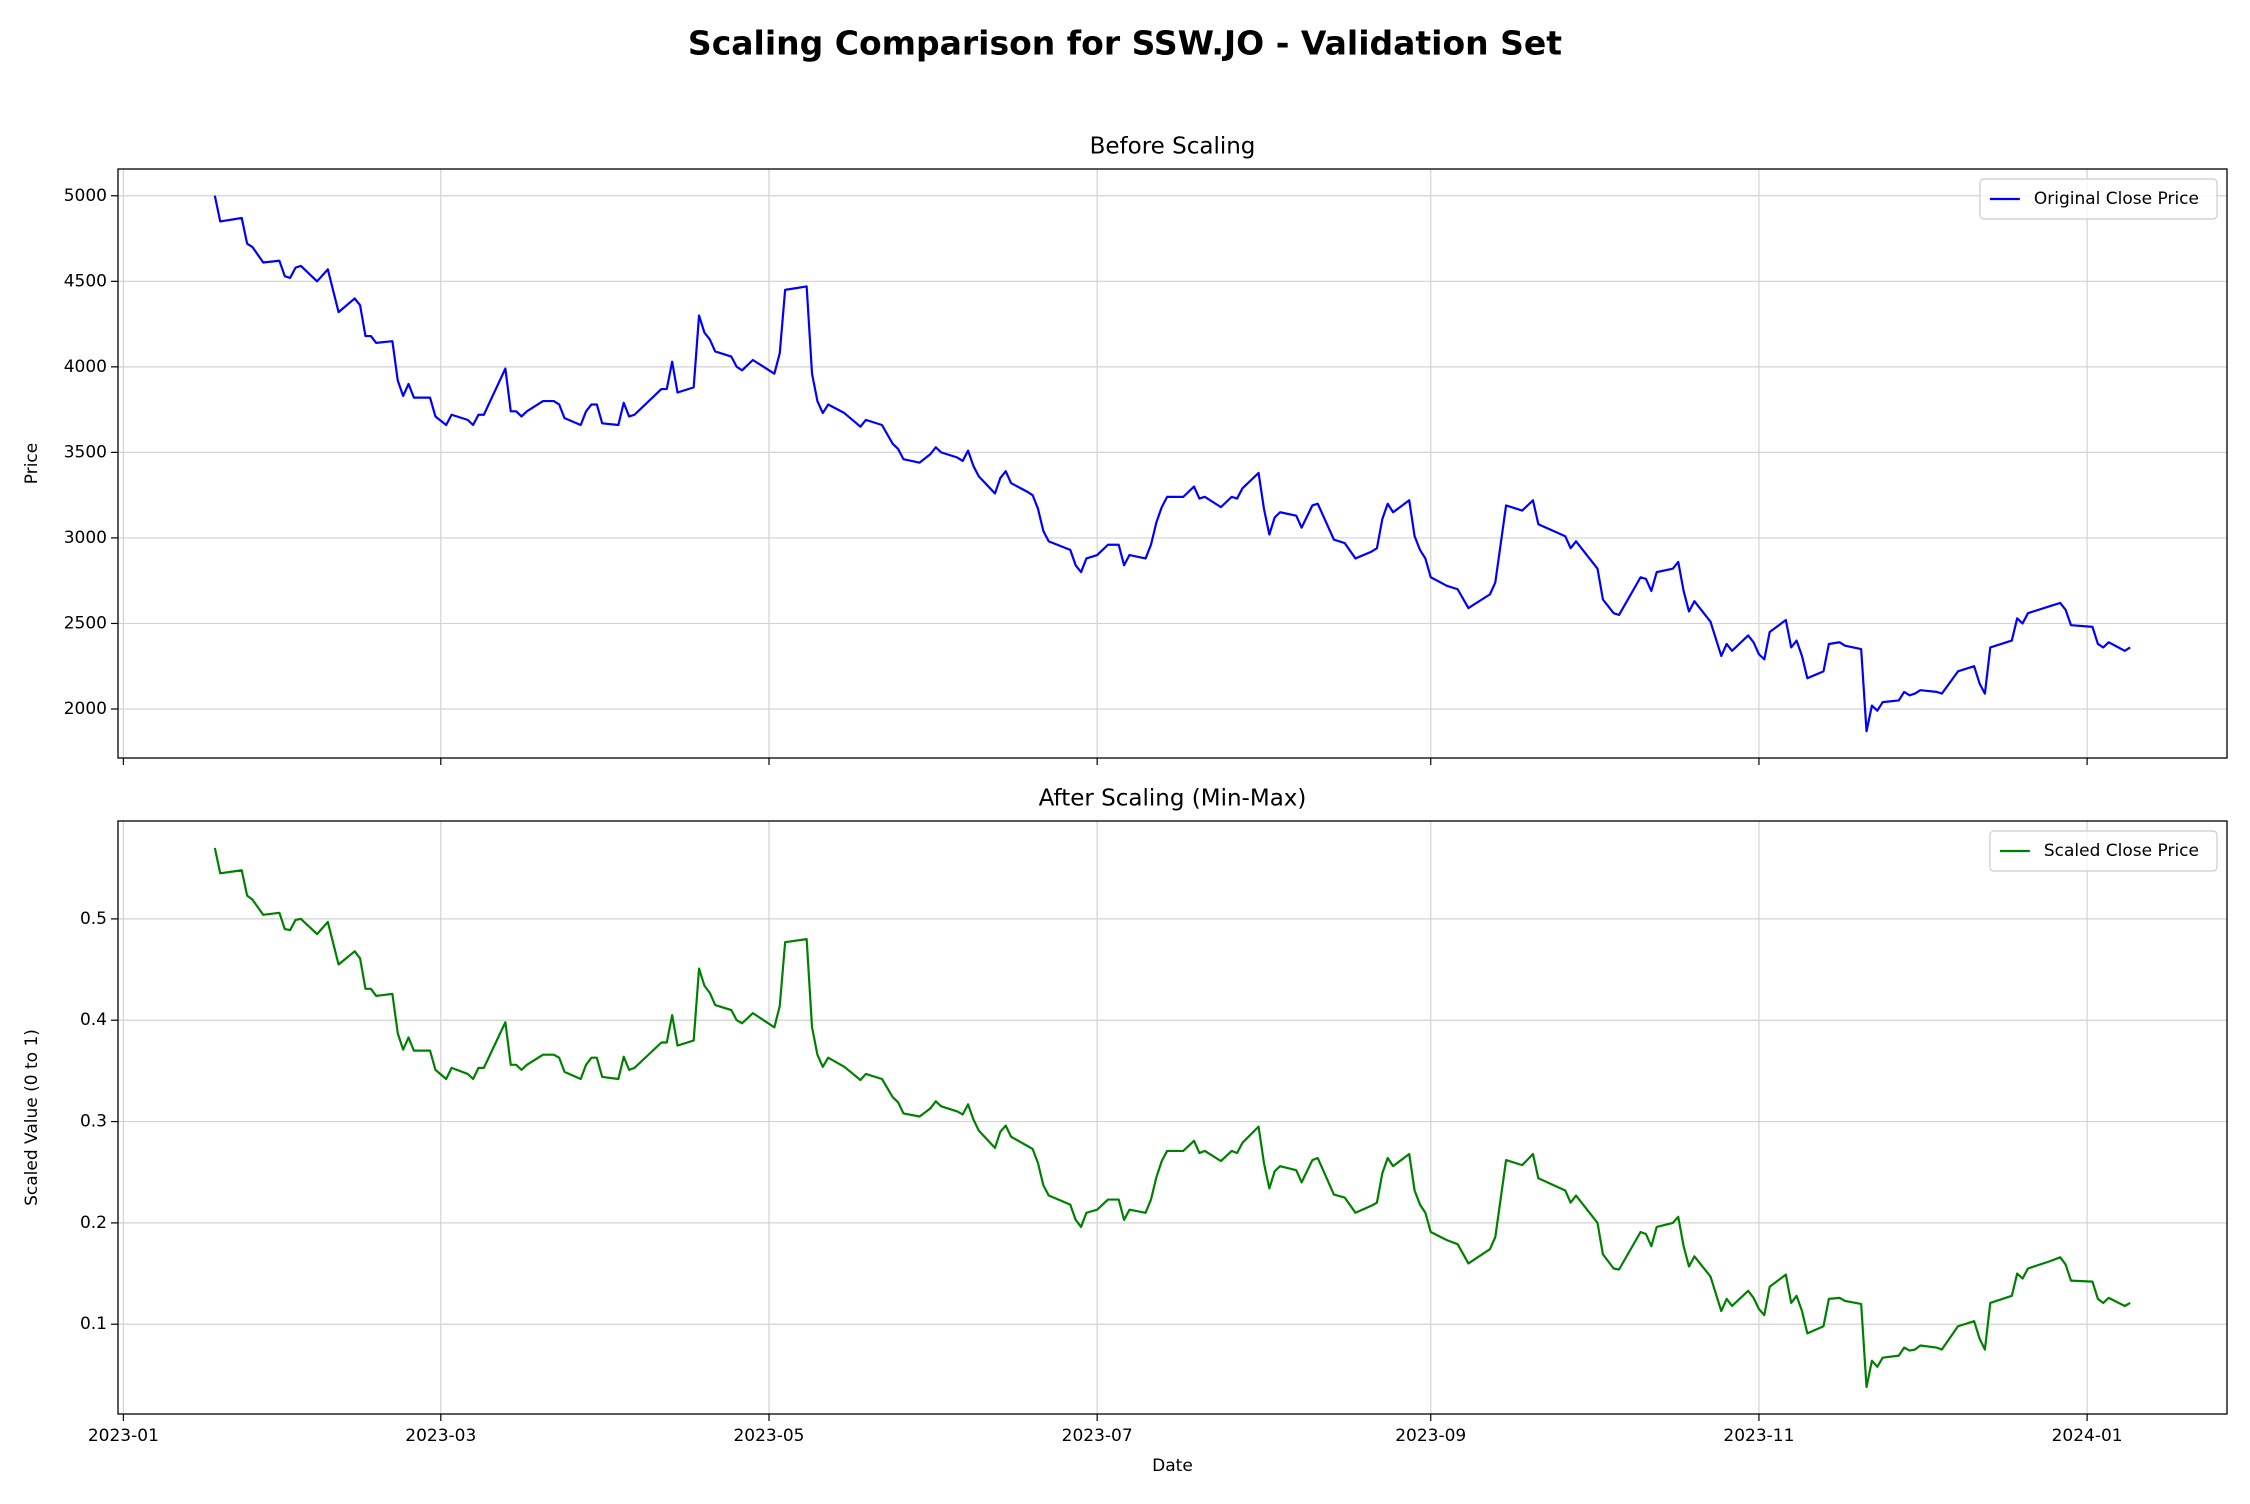  What do you see at coordinates (1430, 1436) in the screenshot?
I see `x-tick-label: 2023-09` at bounding box center [1430, 1436].